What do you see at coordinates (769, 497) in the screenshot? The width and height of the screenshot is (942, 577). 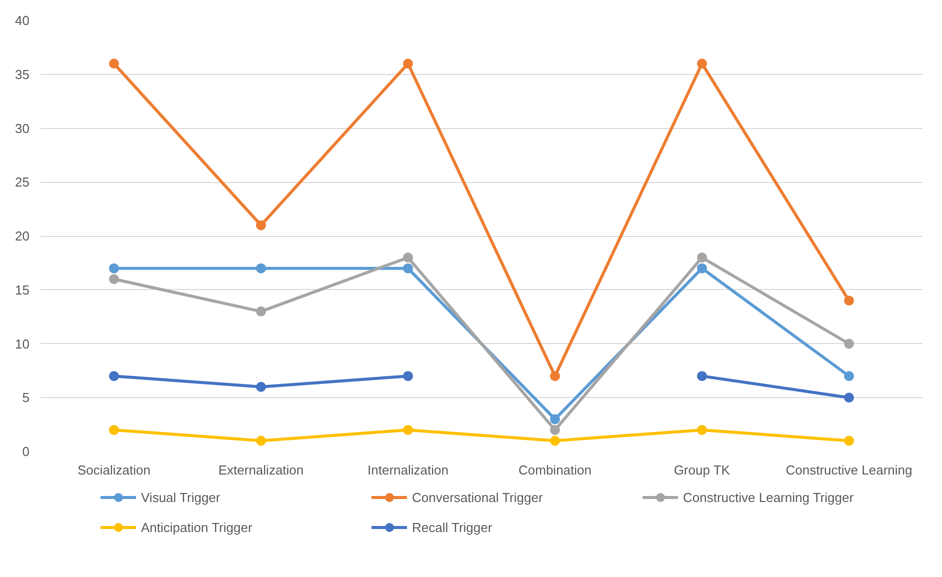 I see `legend-label: Constructive Learning Trigger` at bounding box center [769, 497].